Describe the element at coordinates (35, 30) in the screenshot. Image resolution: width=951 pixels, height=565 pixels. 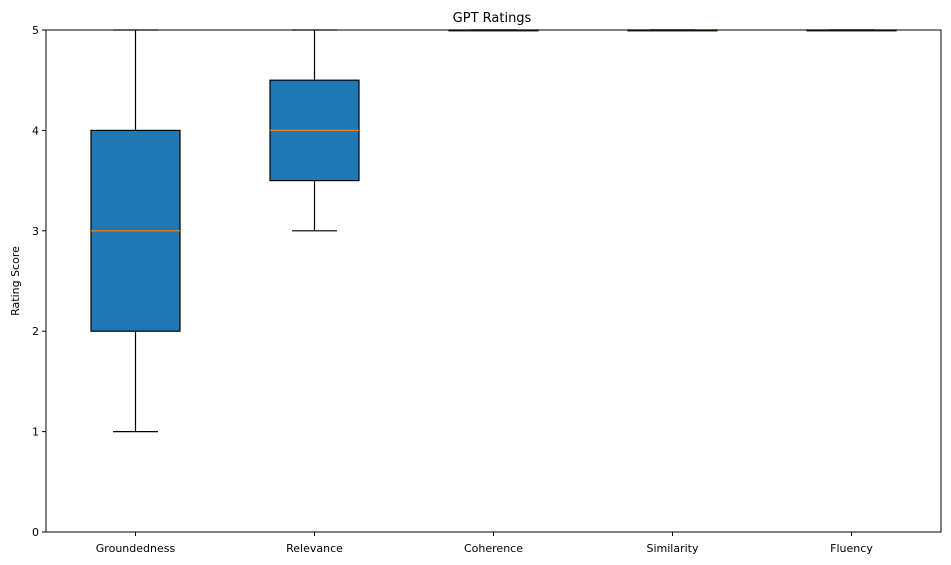
I see `y-tick-label: 5` at that location.